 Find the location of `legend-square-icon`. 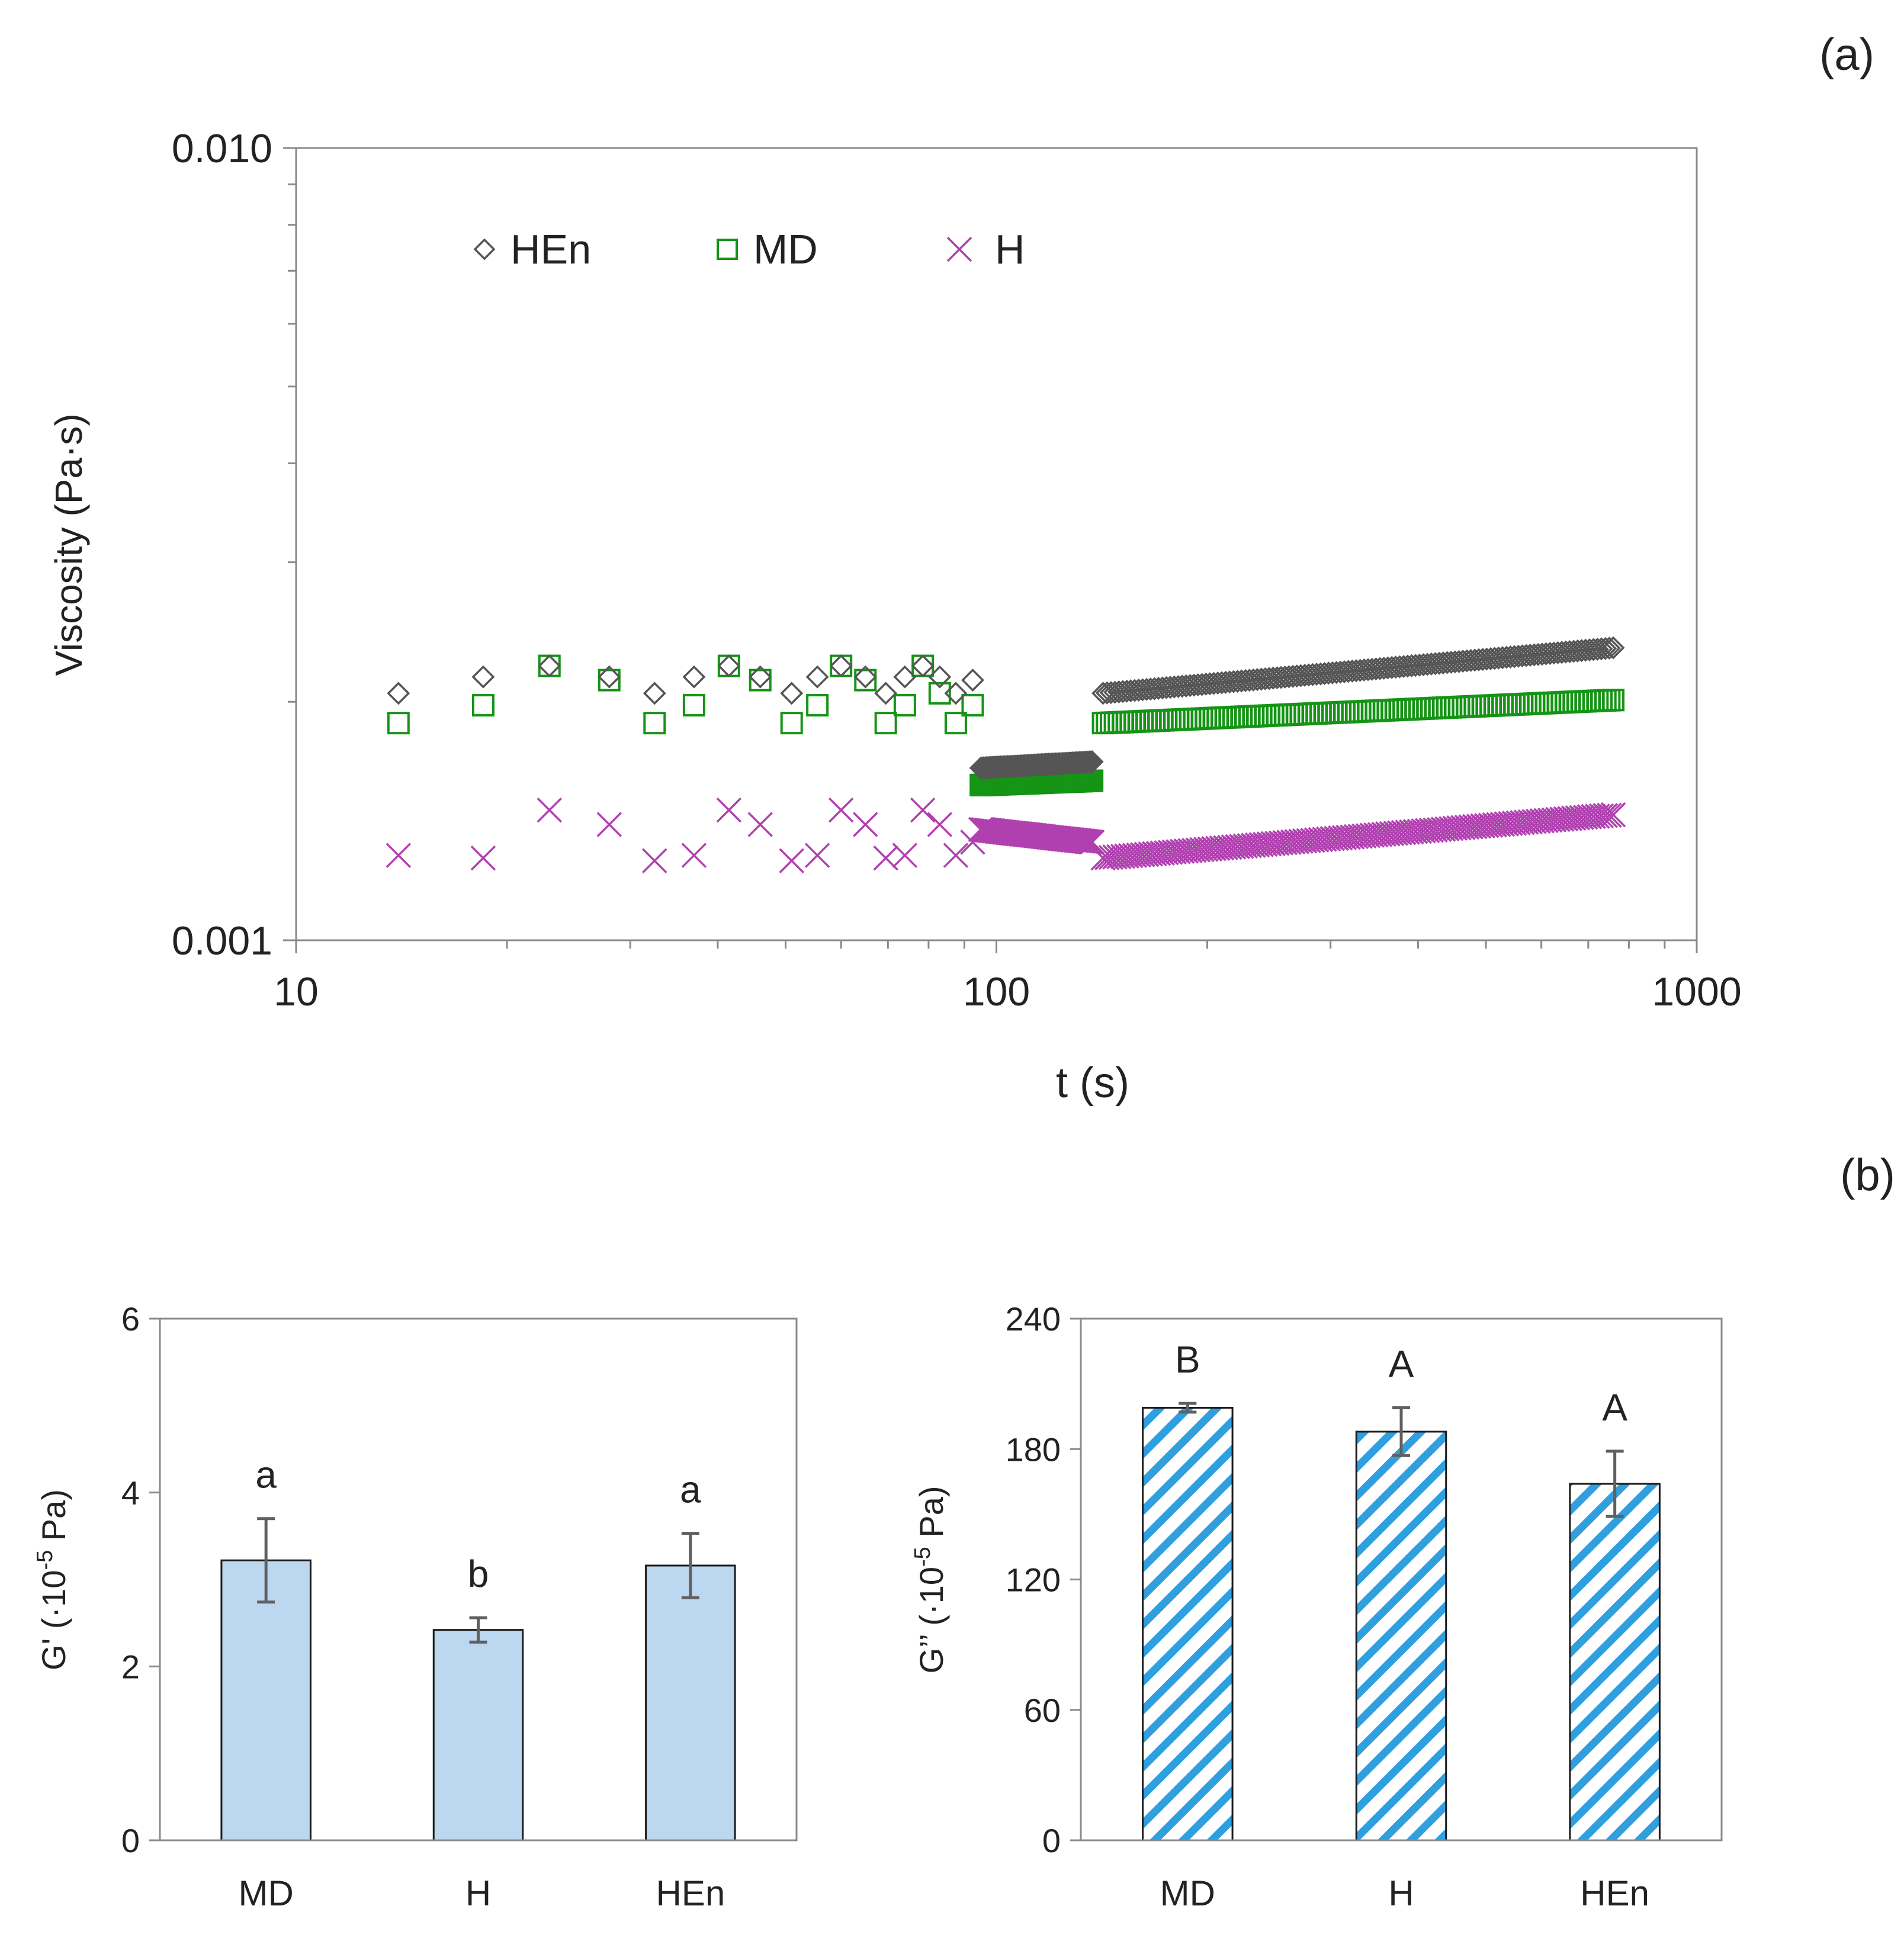

legend-square-icon is located at coordinates (727, 249).